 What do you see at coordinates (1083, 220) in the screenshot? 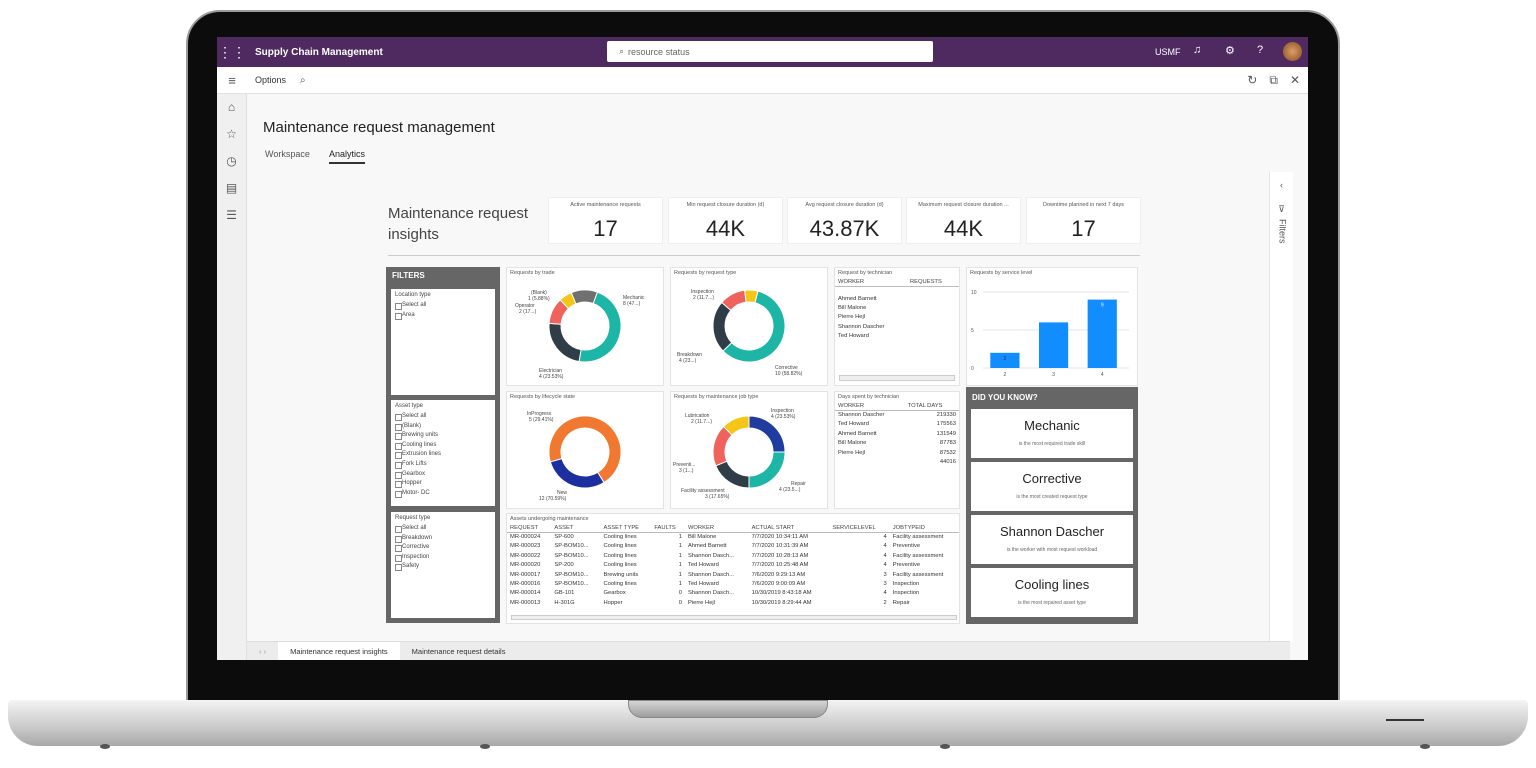
I see `kpi-card: Downtime planned in next 7 days 17` at bounding box center [1083, 220].